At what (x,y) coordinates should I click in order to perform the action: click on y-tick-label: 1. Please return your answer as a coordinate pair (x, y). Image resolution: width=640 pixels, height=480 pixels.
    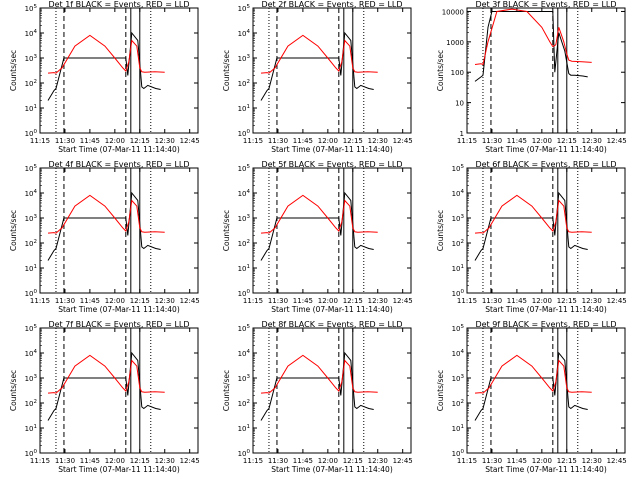
    Looking at the image, I should click on (462, 134).